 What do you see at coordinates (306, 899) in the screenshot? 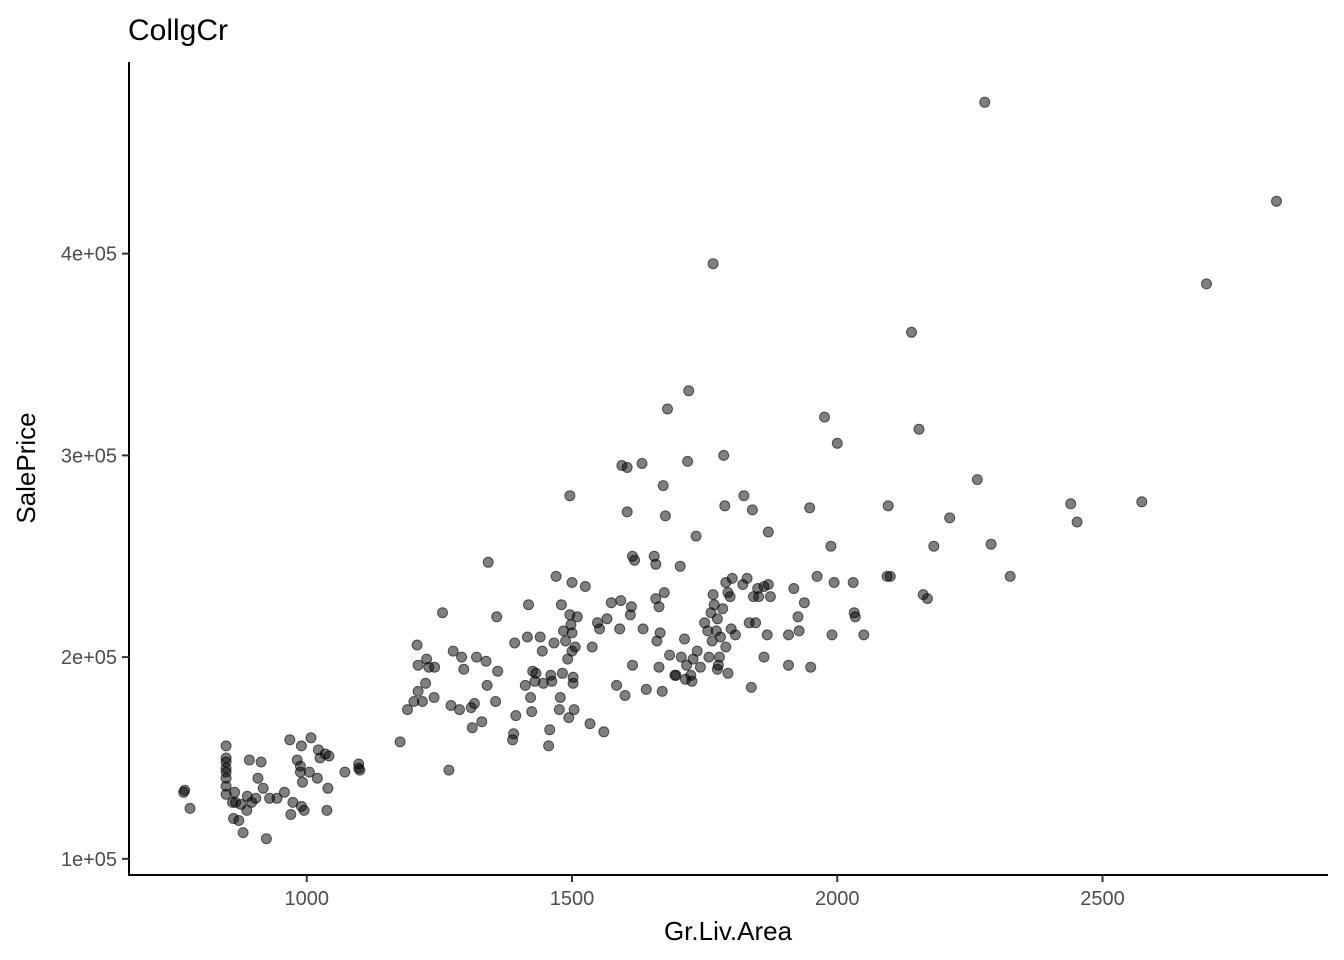
I see `x-tick-label: 1000` at bounding box center [306, 899].